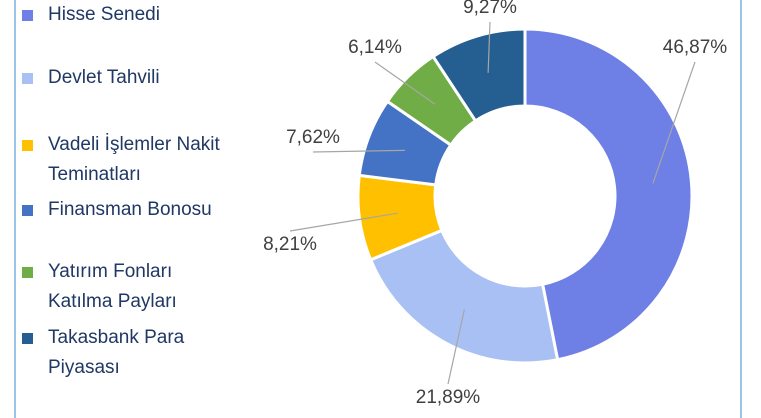 Image resolution: width=761 pixels, height=418 pixels. What do you see at coordinates (313, 137) in the screenshot?
I see `data-label: 7,62%` at bounding box center [313, 137].